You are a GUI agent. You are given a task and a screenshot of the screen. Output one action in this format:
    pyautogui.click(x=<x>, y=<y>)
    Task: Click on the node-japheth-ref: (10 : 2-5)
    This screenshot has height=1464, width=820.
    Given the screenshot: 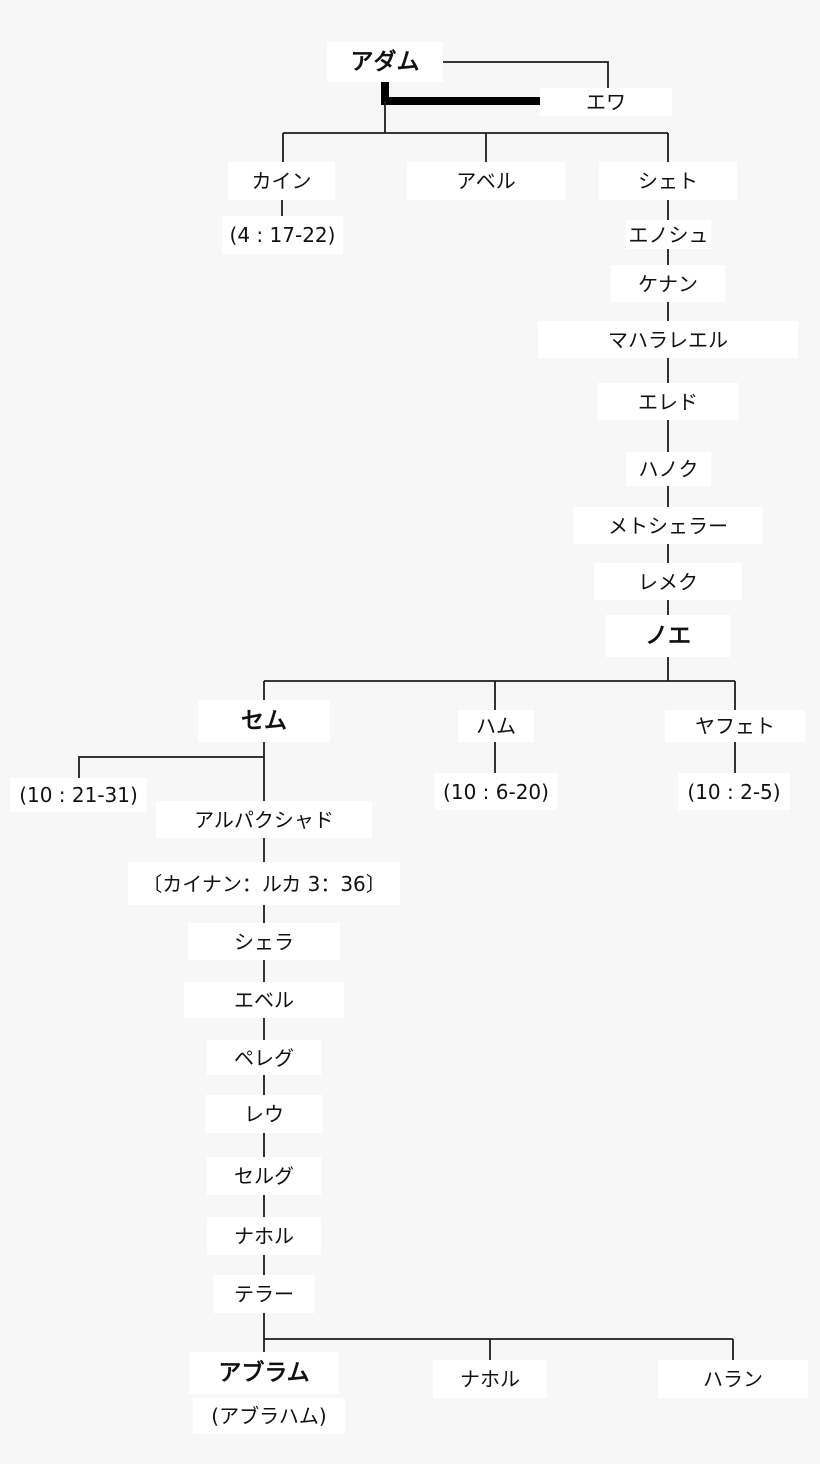 What is the action you would take?
    pyautogui.click(x=734, y=791)
    